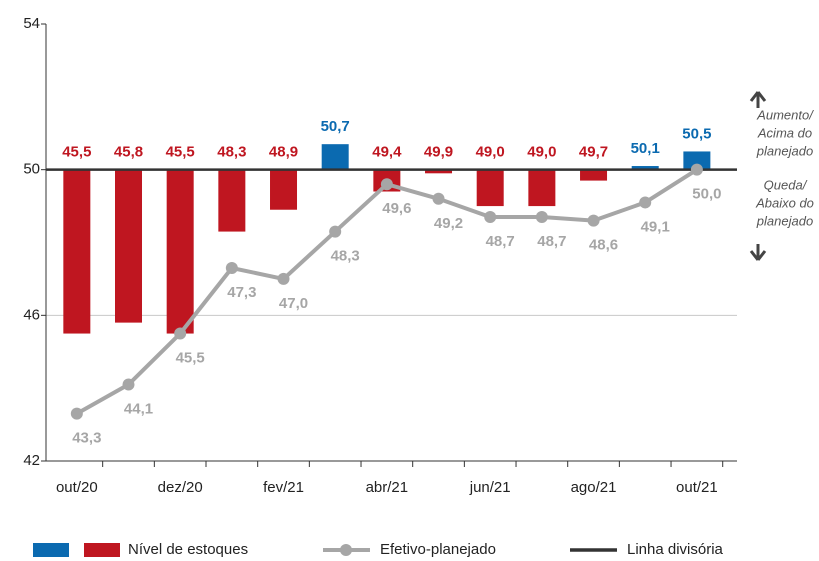 The width and height of the screenshot is (819, 561). What do you see at coordinates (784, 132) in the screenshot?
I see `annotation: Acima do` at bounding box center [784, 132].